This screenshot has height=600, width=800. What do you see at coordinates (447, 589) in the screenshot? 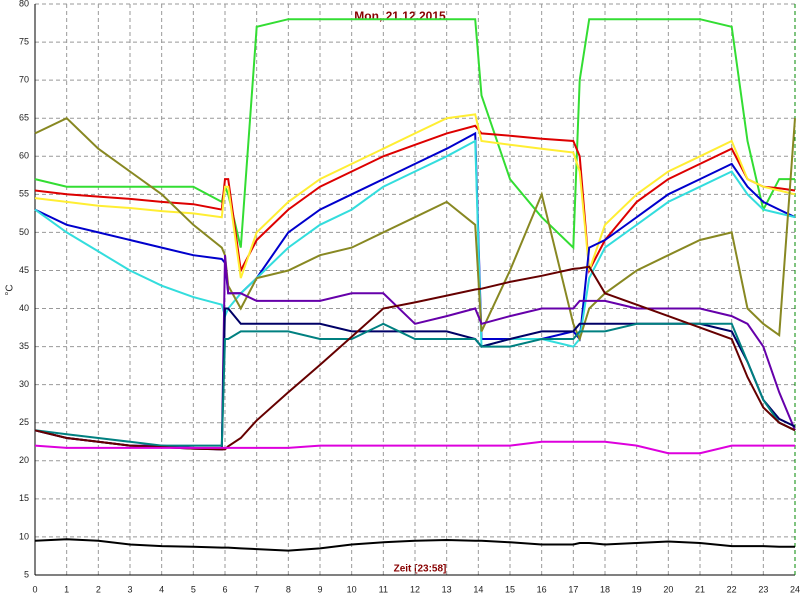
I see `x-tick-label: 13` at bounding box center [447, 589].